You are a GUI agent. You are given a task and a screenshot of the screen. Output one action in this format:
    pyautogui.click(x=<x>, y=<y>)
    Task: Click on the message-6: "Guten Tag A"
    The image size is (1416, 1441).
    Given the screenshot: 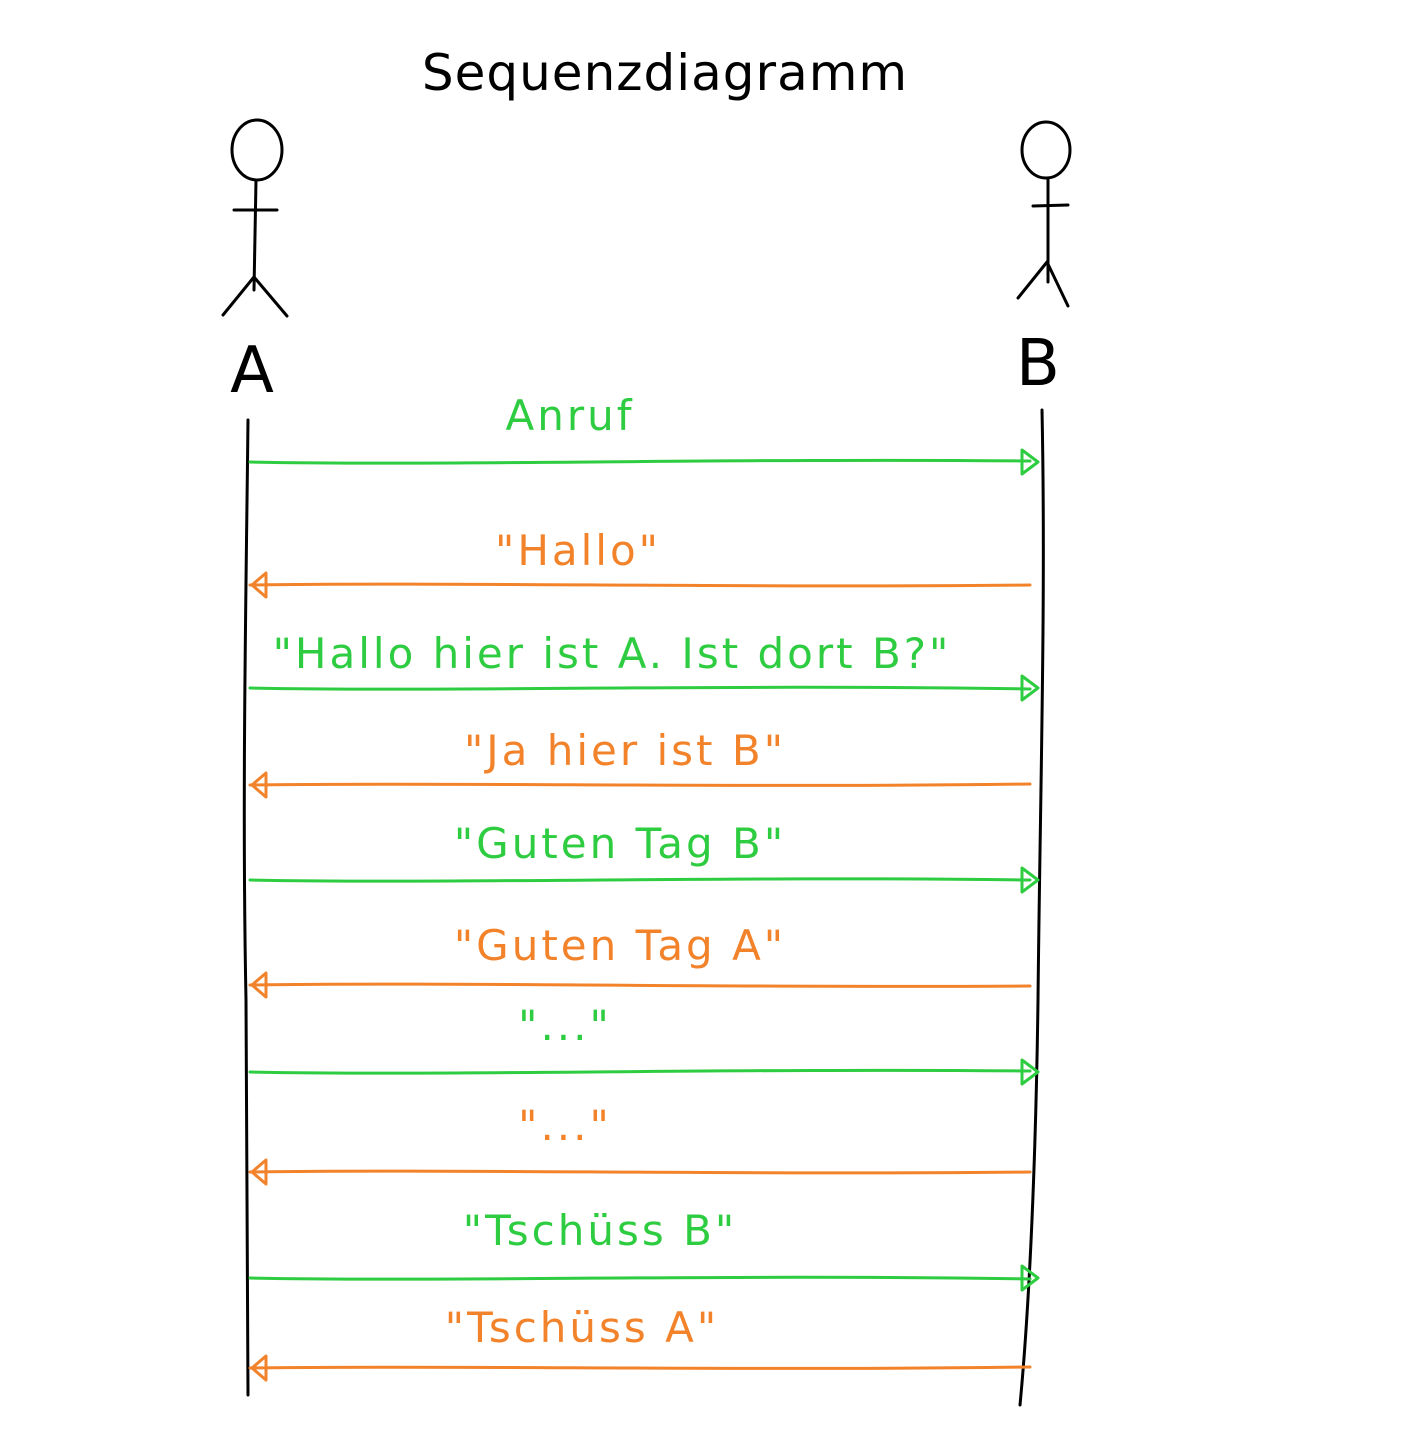 What is the action you would take?
    pyautogui.click(x=640, y=960)
    